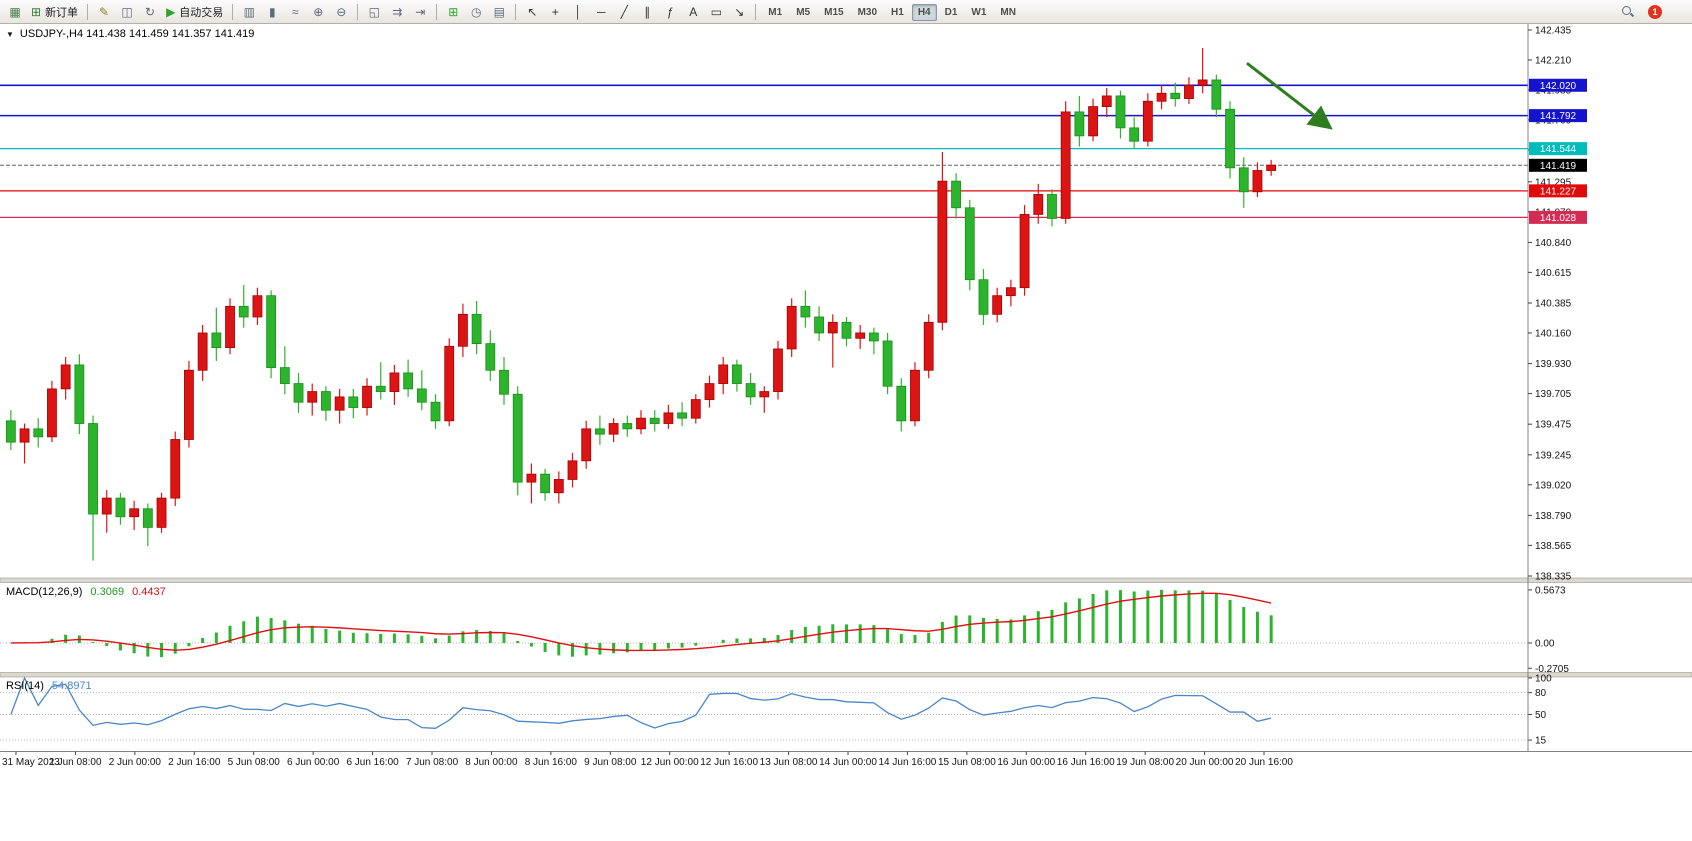  I want to click on autotrading-button: ▶ 自动交易, so click(194, 12).